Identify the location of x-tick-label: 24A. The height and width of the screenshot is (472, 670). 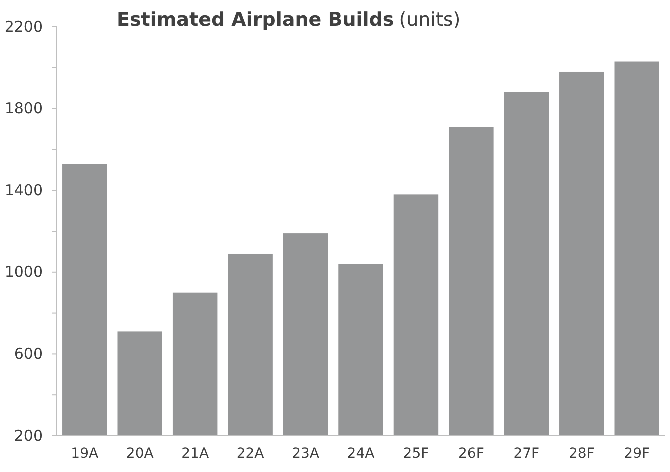
(361, 454).